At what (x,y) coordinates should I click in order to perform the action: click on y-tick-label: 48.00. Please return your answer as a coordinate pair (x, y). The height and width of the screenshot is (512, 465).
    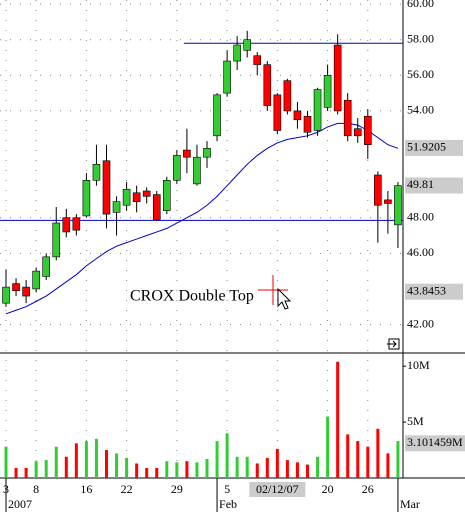
    Looking at the image, I should click on (420, 216).